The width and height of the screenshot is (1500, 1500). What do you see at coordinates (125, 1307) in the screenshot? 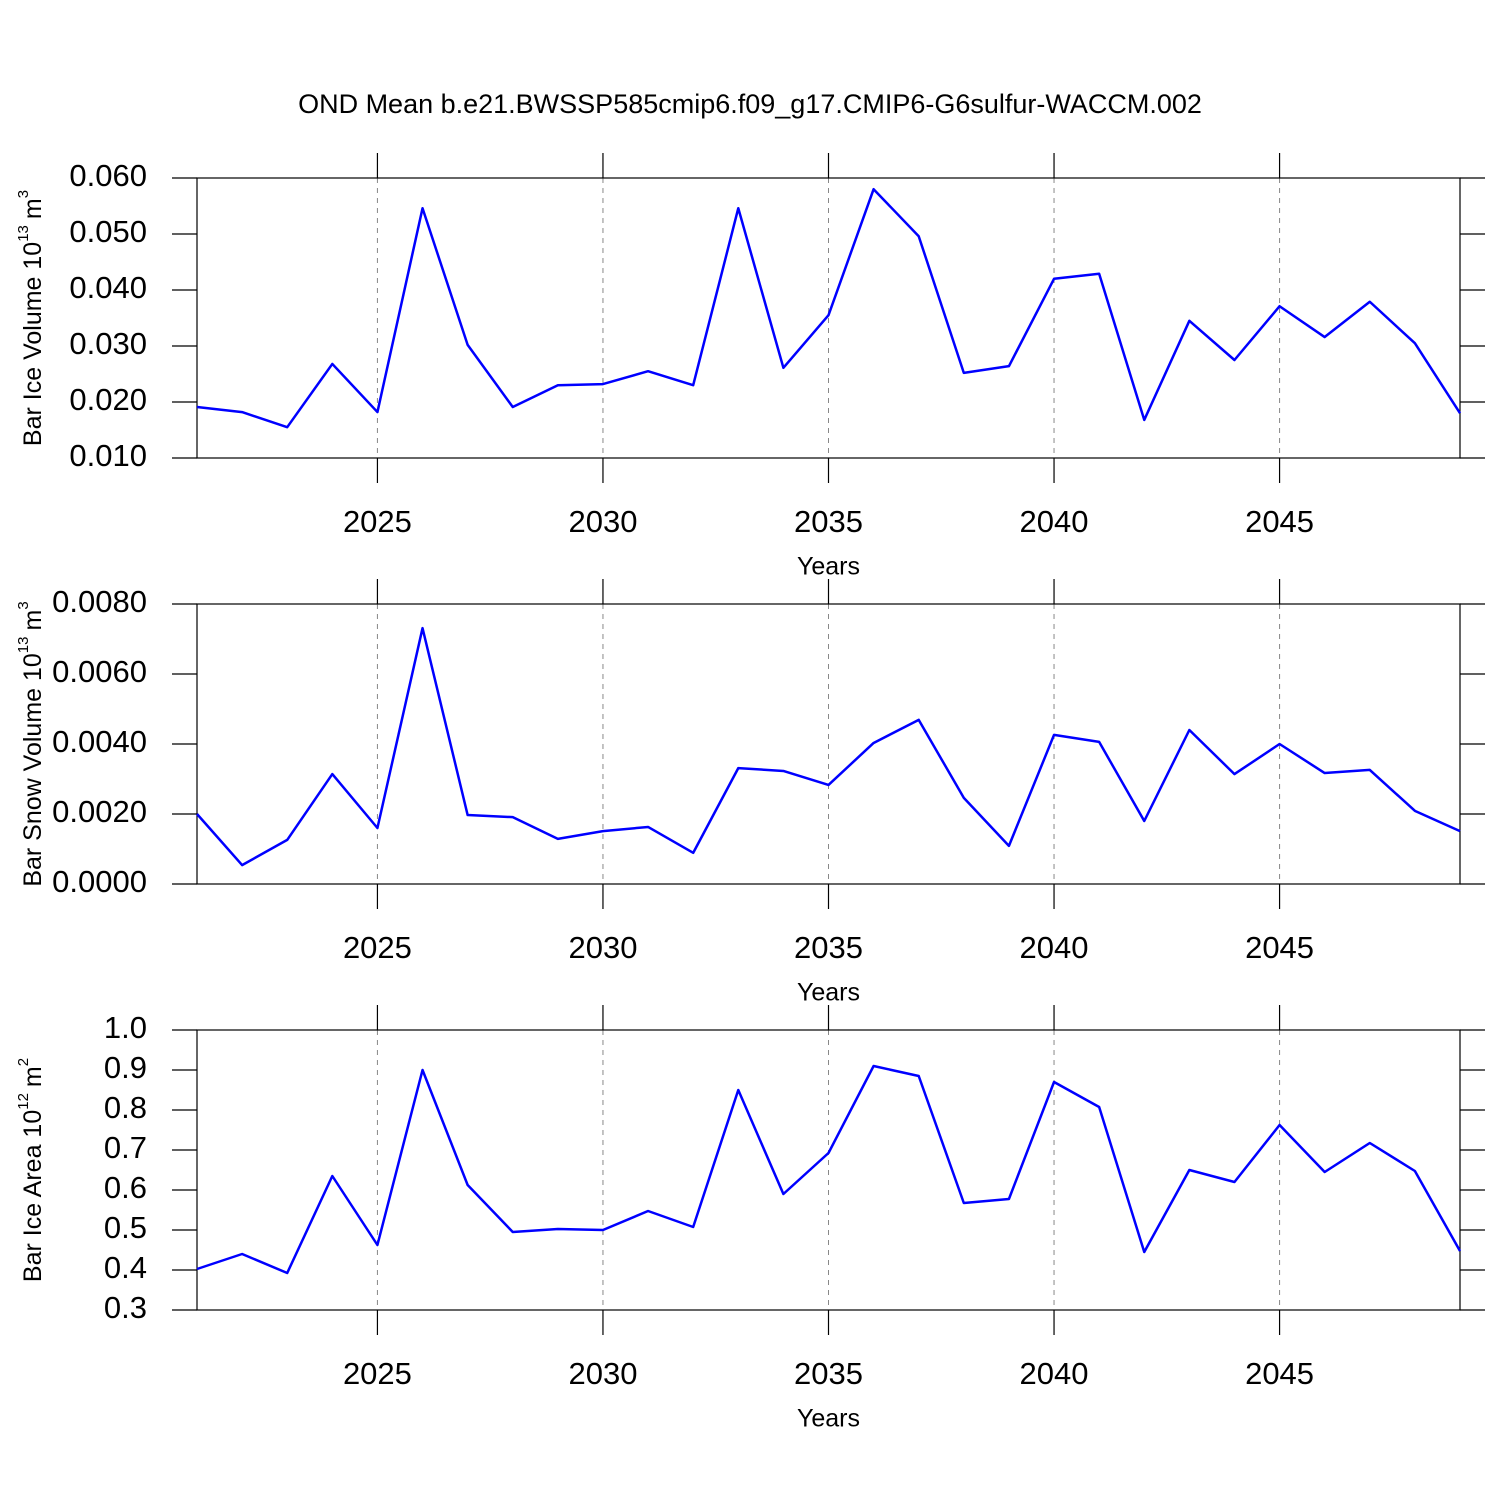
I see `y-tick-label: 0.3` at bounding box center [125, 1307].